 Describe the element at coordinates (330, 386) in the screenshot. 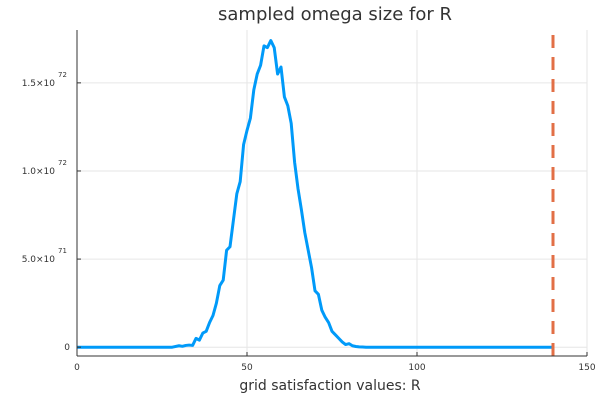

I see `x-axis-label: grid satisfaction values: R` at that location.